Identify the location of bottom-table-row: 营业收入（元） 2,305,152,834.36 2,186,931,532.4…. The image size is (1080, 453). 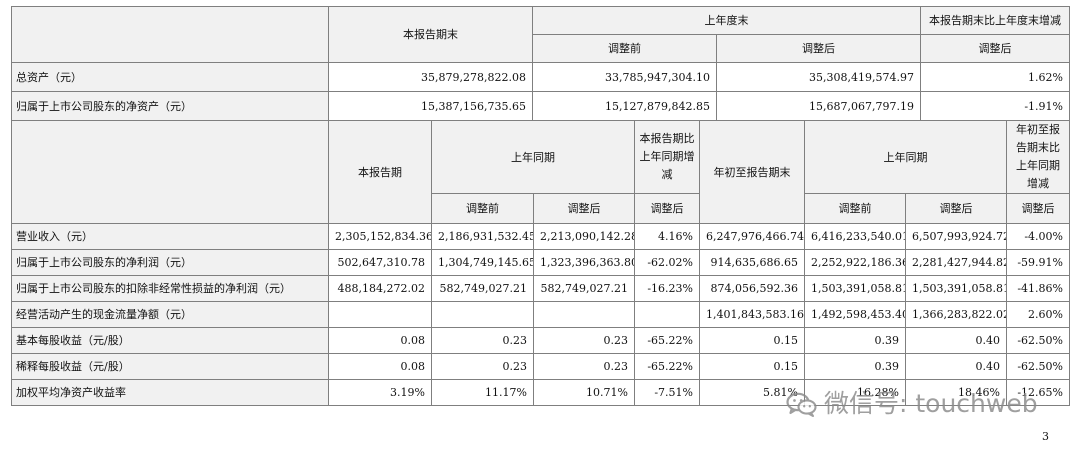
(540, 236).